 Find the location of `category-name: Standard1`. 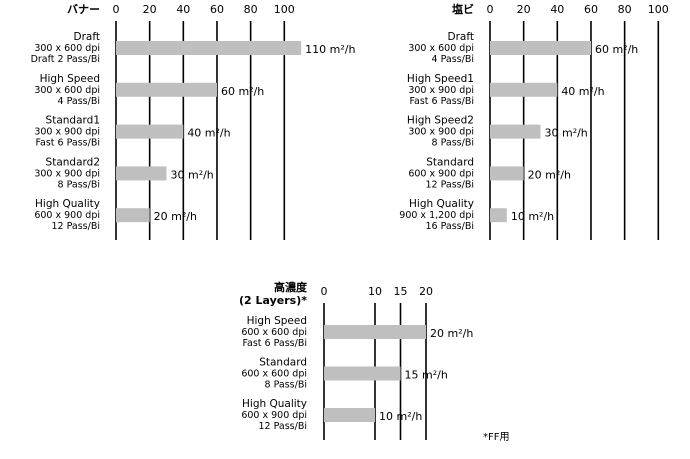

category-name: Standard1 is located at coordinates (73, 121).